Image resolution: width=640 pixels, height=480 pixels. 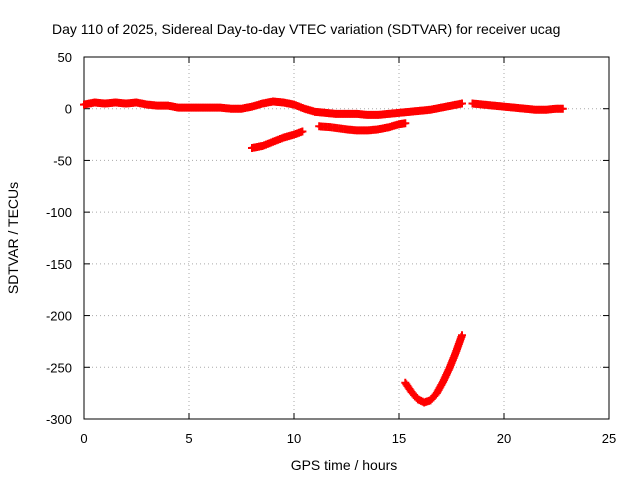 What do you see at coordinates (399, 438) in the screenshot?
I see `x-tick-label: 15` at bounding box center [399, 438].